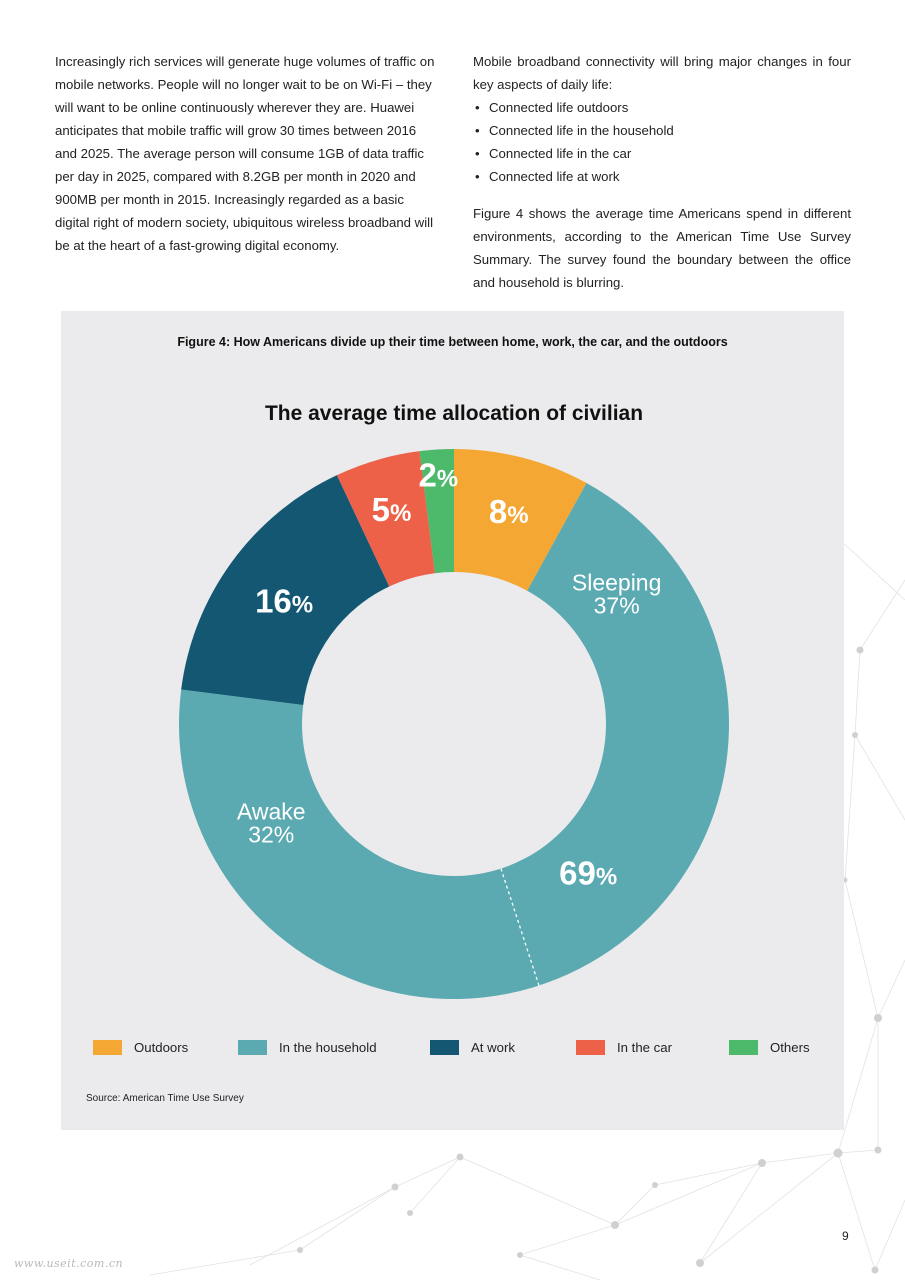 This screenshot has height=1280, width=905. I want to click on household-subsegment-divider, so click(520, 927).